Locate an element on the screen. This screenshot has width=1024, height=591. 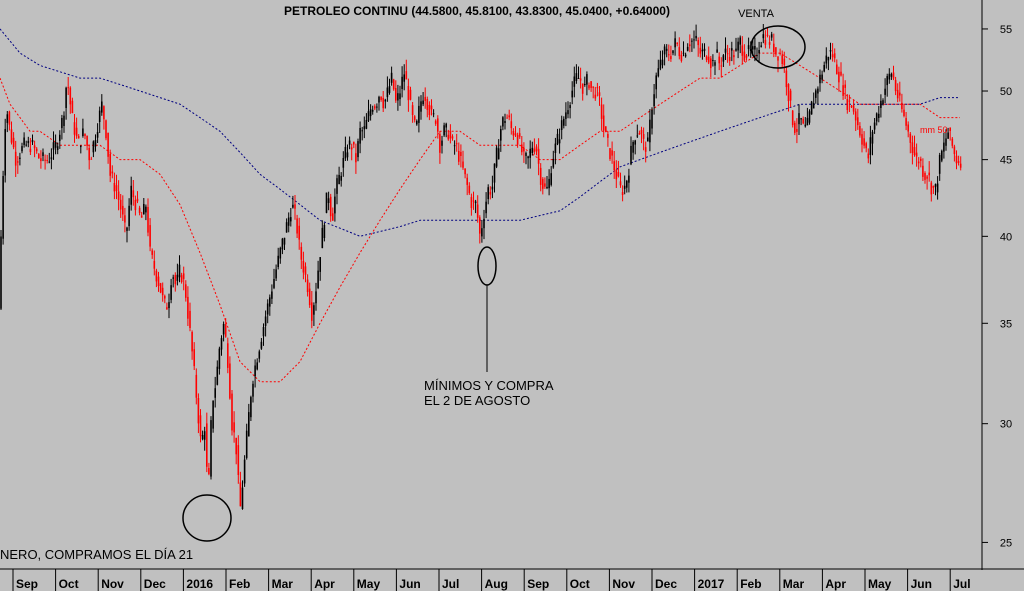
x-tick-label: Dec is located at coordinates (155, 584).